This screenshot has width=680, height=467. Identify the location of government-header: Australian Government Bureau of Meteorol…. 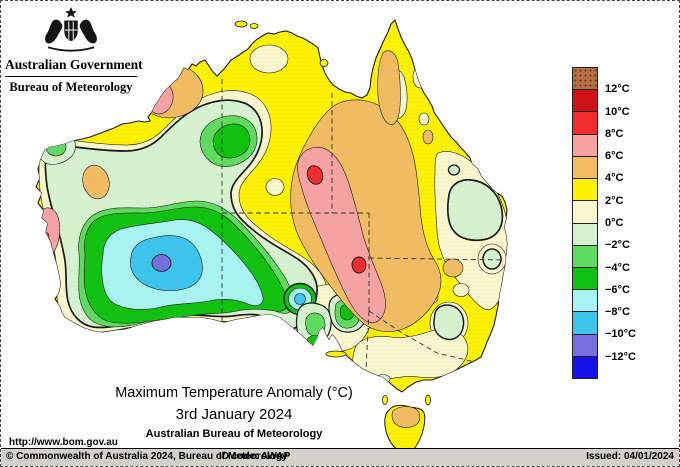
(74, 50).